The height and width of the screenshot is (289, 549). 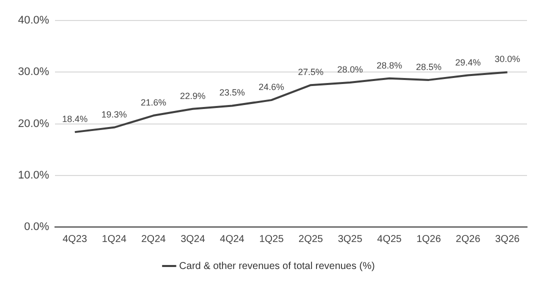 I want to click on data-label: 28.5%, so click(x=429, y=67).